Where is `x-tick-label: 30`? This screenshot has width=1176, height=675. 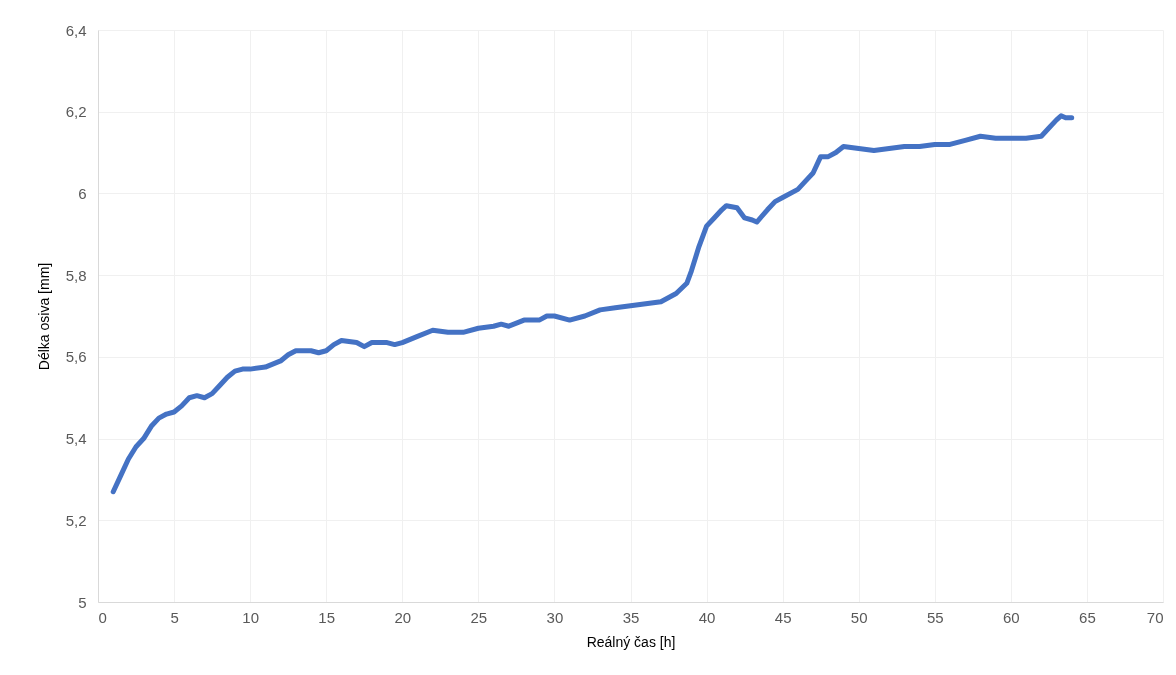 x-tick-label: 30 is located at coordinates (555, 617).